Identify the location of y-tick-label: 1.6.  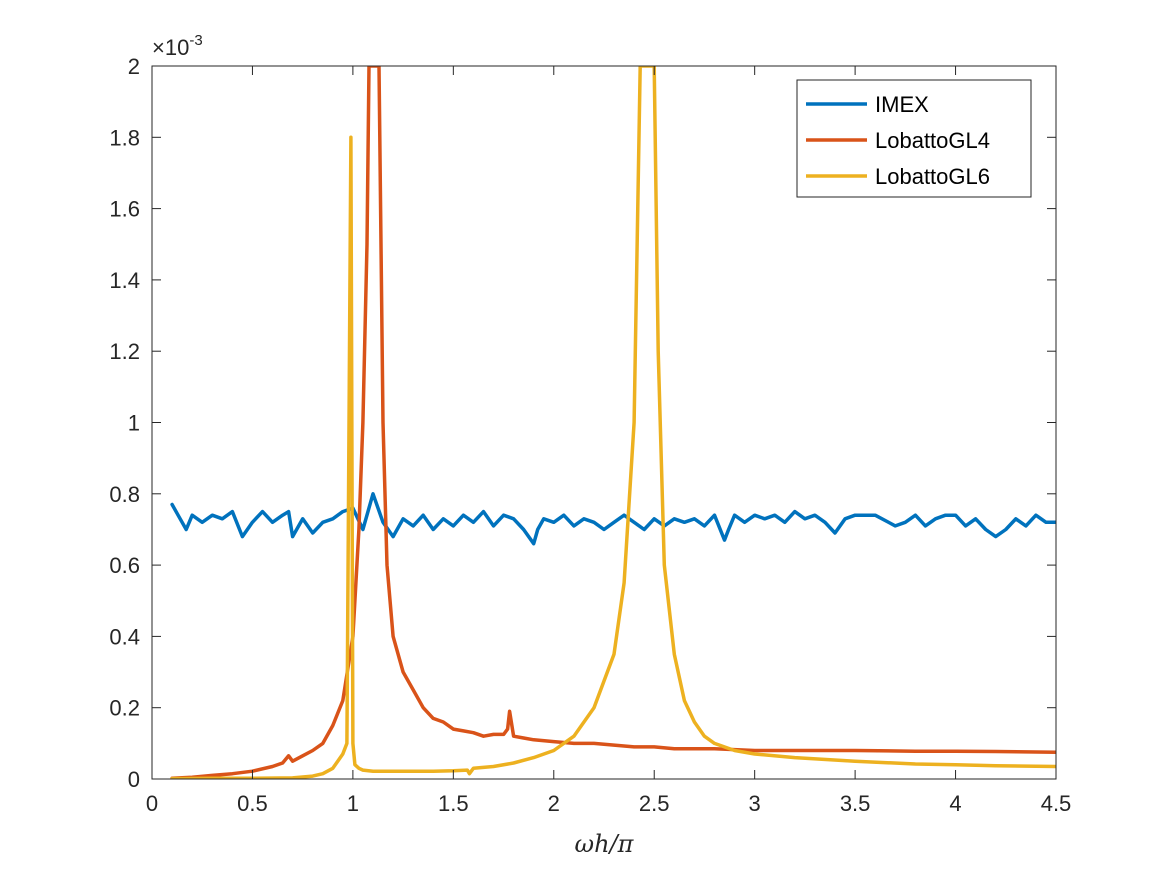
(124, 209).